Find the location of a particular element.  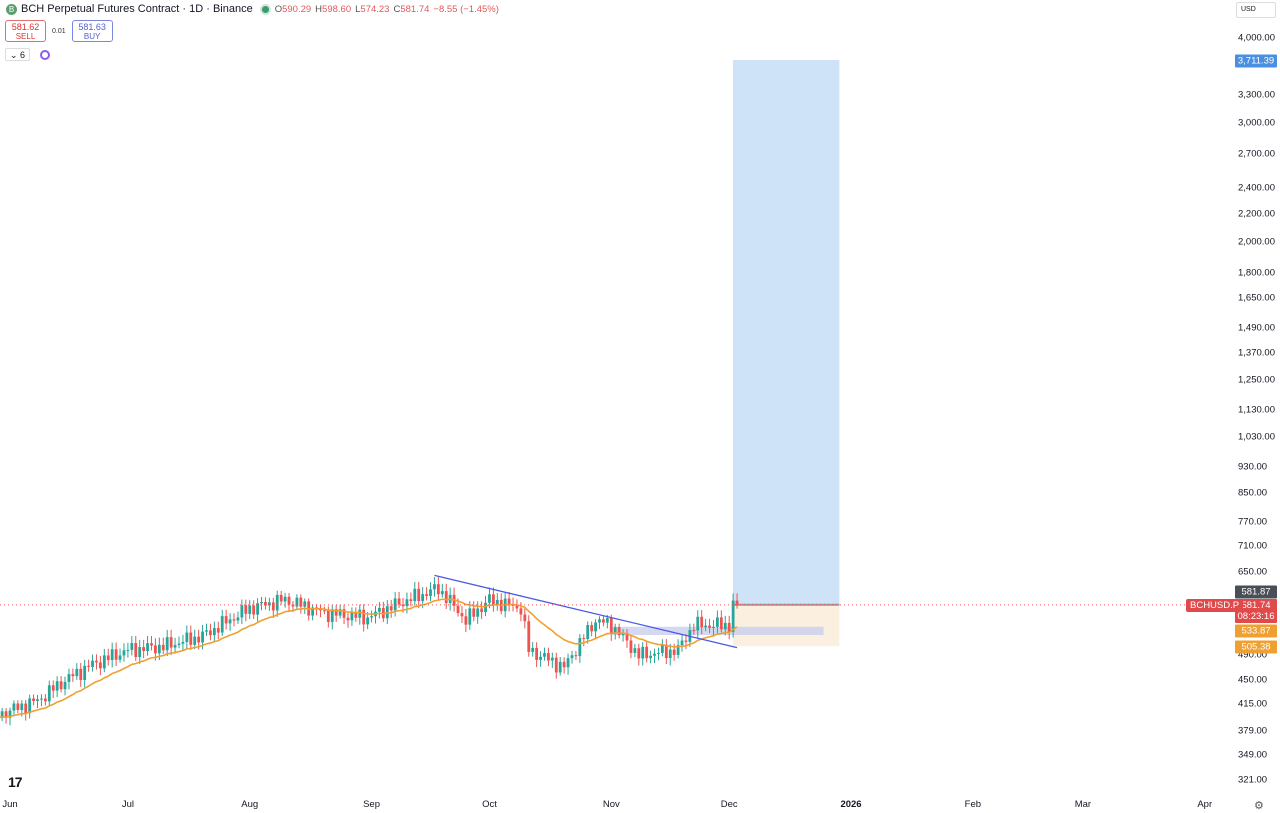

time-tick-label: Feb is located at coordinates (973, 804).